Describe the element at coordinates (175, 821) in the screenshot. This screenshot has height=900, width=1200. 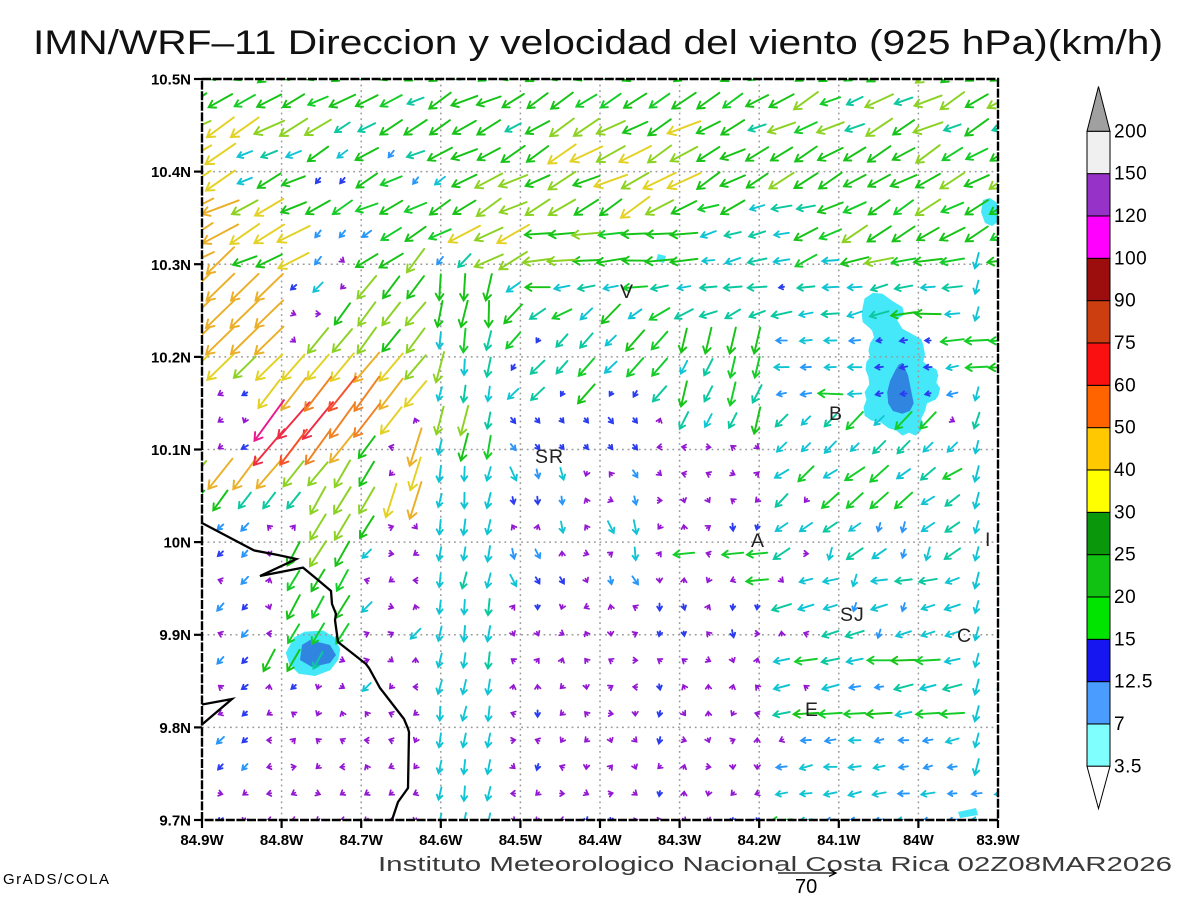
I see `svg-text: 9.7N` at that location.